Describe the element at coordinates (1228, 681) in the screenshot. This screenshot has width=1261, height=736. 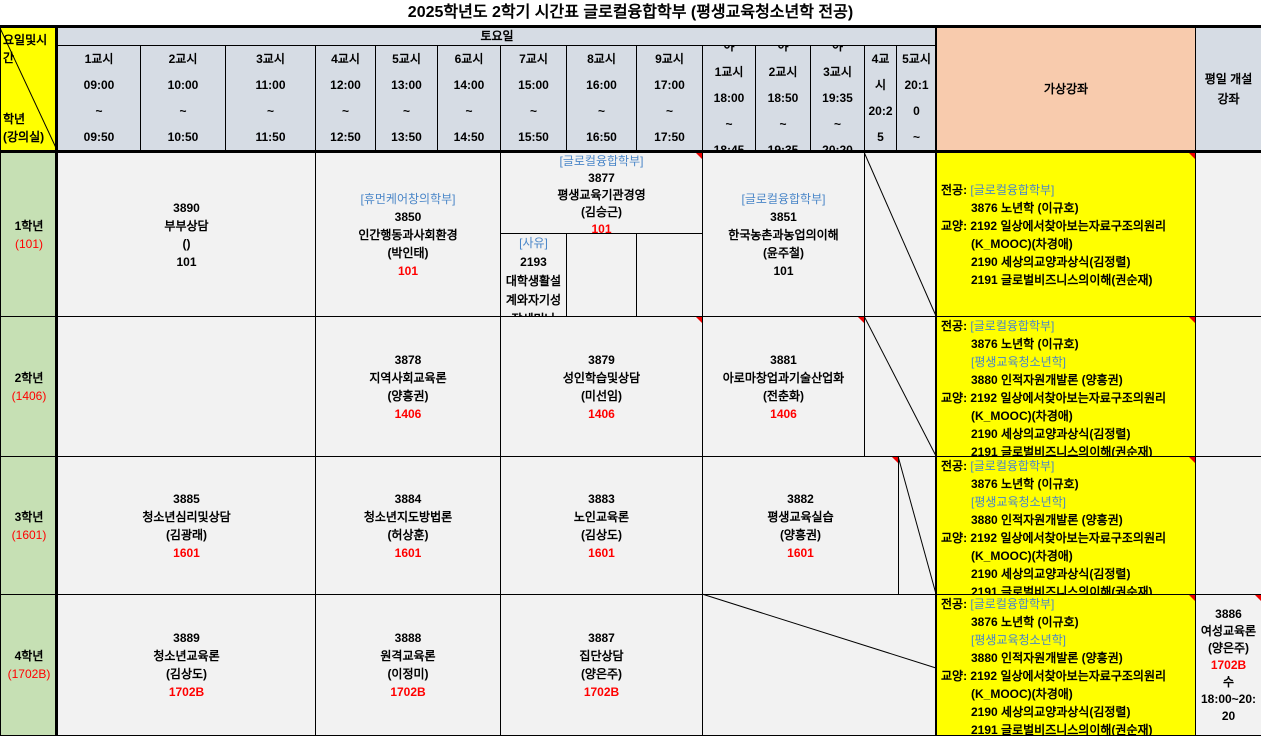
I see `course-day: 수` at that location.